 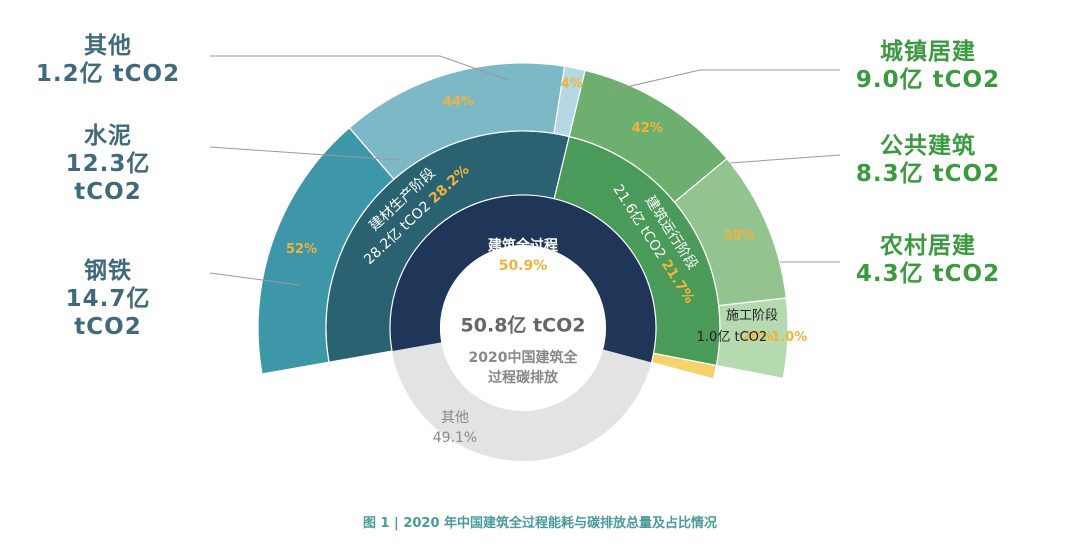 I want to click on label-urban-residential: 城镇居建 9.0亿 tCO2, so click(x=928, y=66).